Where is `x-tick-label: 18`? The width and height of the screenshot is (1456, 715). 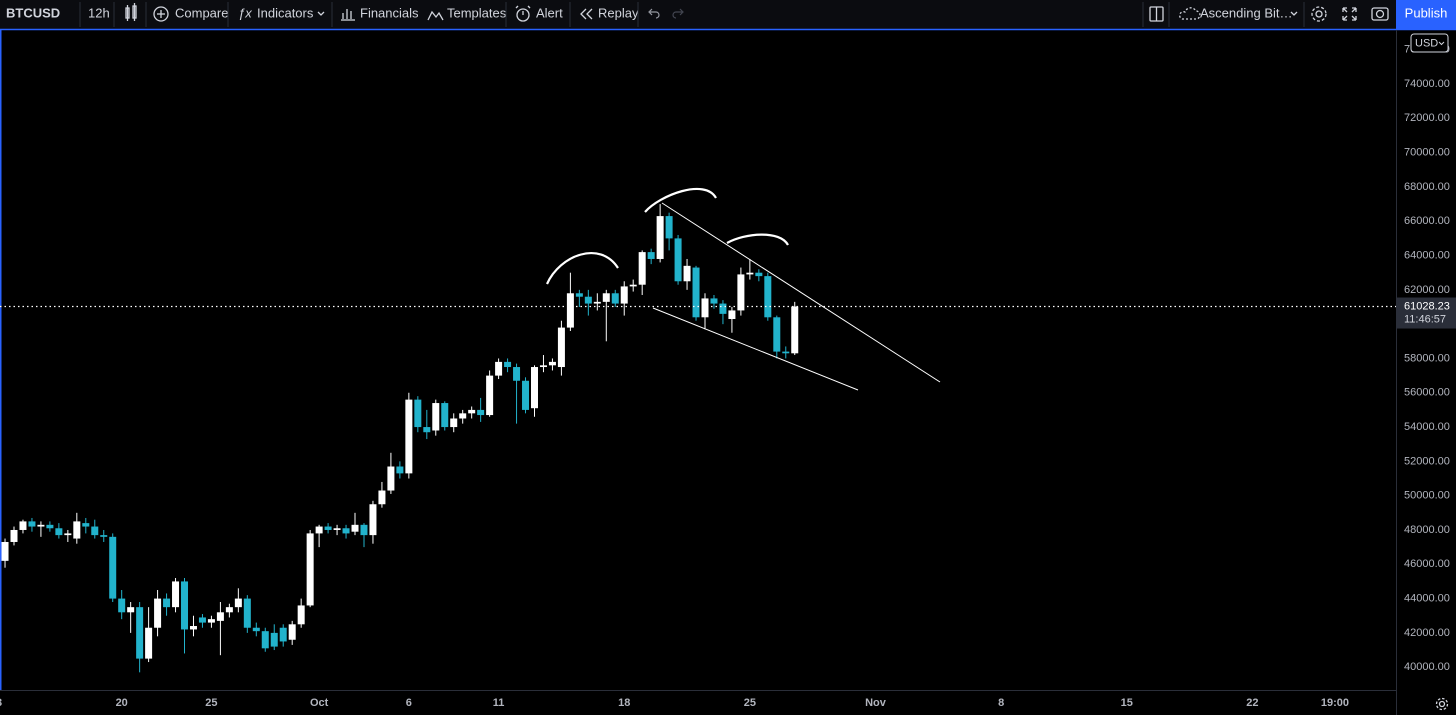 x-tick-label: 18 is located at coordinates (624, 703).